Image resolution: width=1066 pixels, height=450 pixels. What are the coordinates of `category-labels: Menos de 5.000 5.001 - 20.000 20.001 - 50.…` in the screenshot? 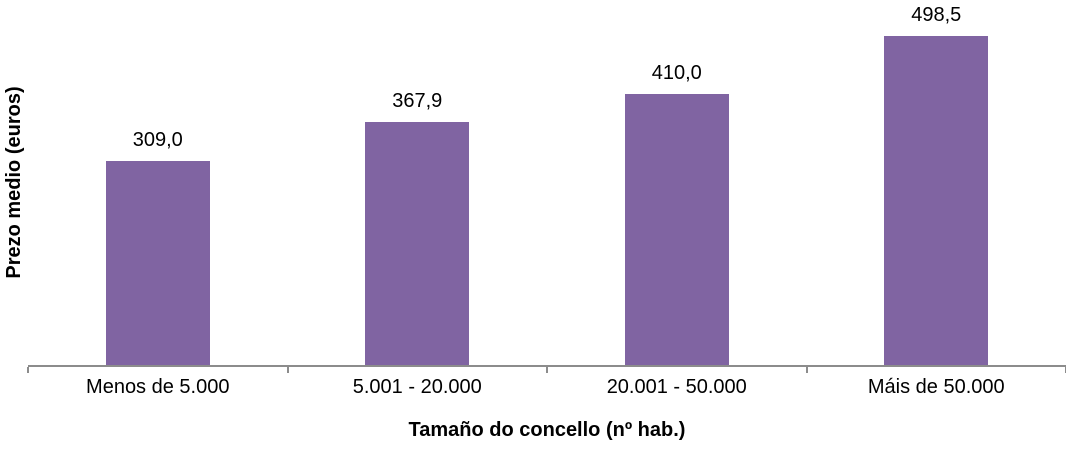 It's located at (547, 387).